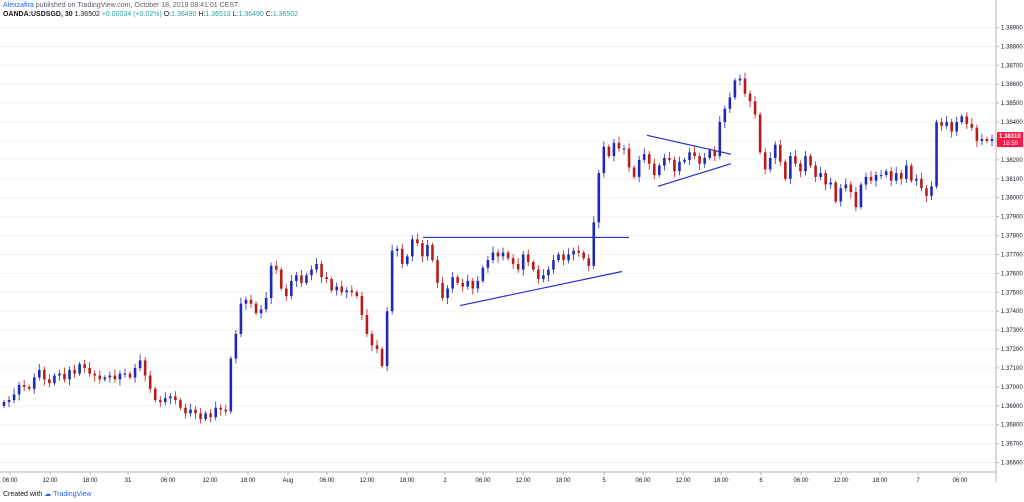  What do you see at coordinates (407, 481) in the screenshot?
I see `x-tick-label: 18:00` at bounding box center [407, 481].